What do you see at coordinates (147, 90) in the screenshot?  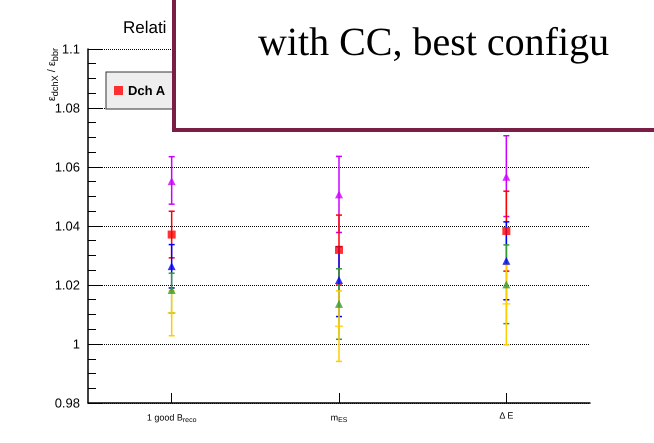 I see `legend-label: Dch A` at bounding box center [147, 90].